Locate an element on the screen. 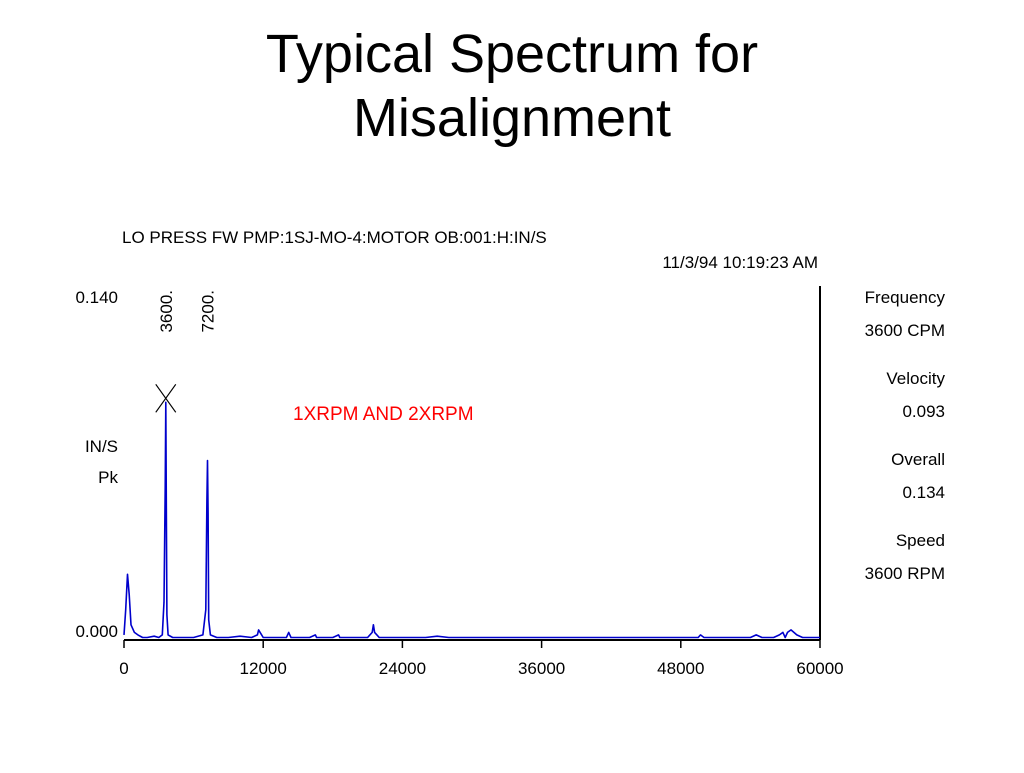 The image size is (1024, 773). readout-label: Velocity is located at coordinates (915, 378).